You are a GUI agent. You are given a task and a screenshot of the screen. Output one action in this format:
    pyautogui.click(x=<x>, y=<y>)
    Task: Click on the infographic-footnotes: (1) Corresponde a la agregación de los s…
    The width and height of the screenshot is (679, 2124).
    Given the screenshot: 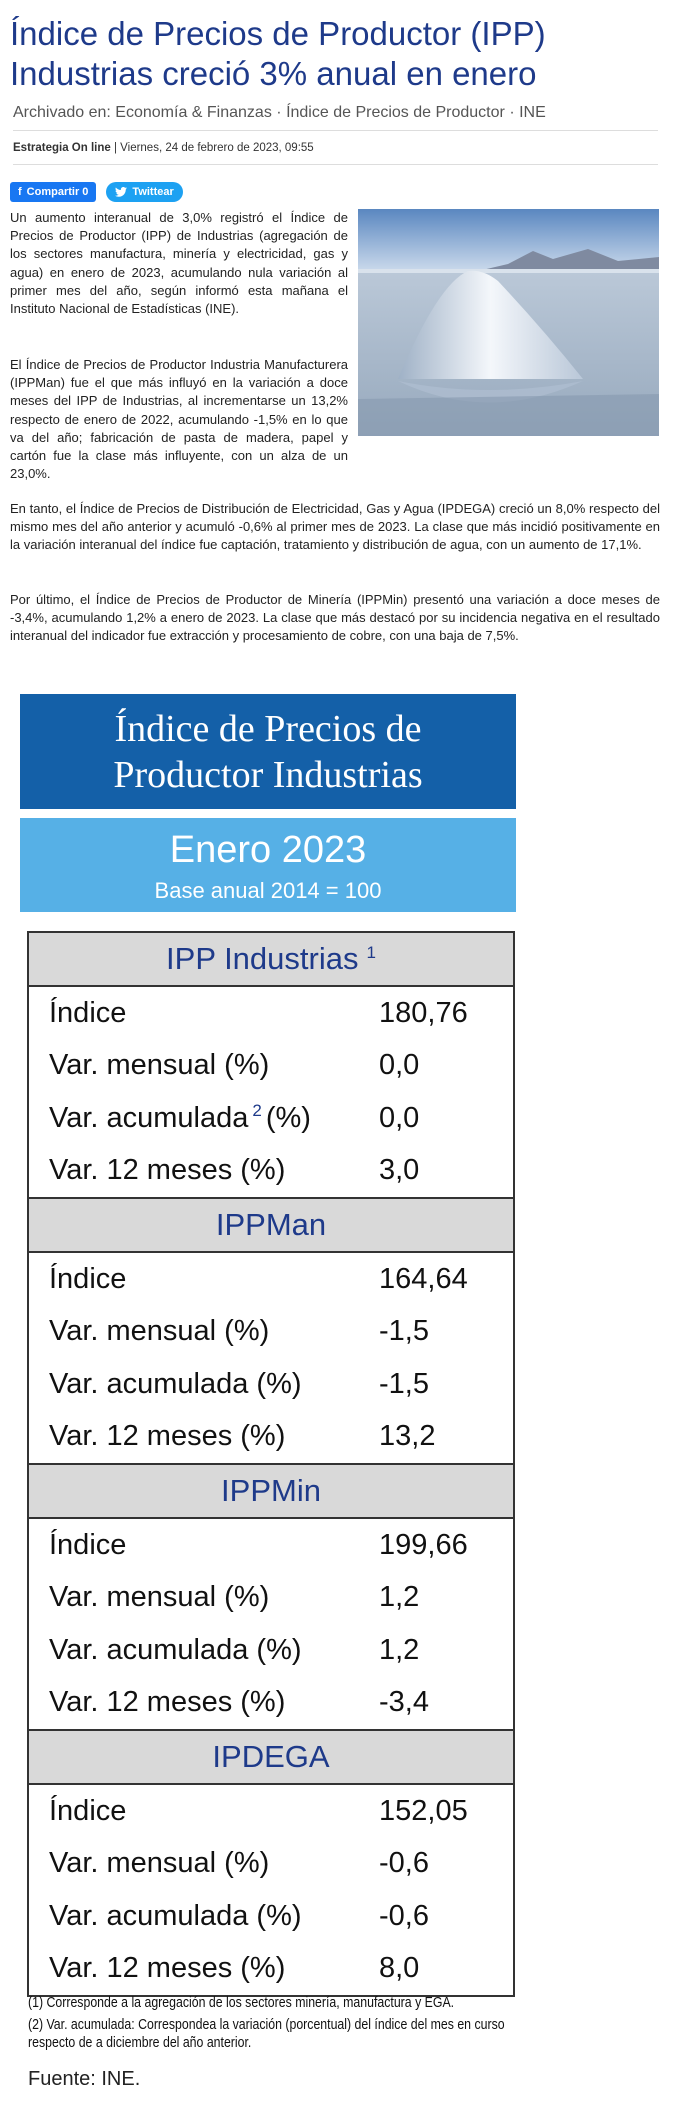 What is the action you would take?
    pyautogui.click(x=279, y=2025)
    